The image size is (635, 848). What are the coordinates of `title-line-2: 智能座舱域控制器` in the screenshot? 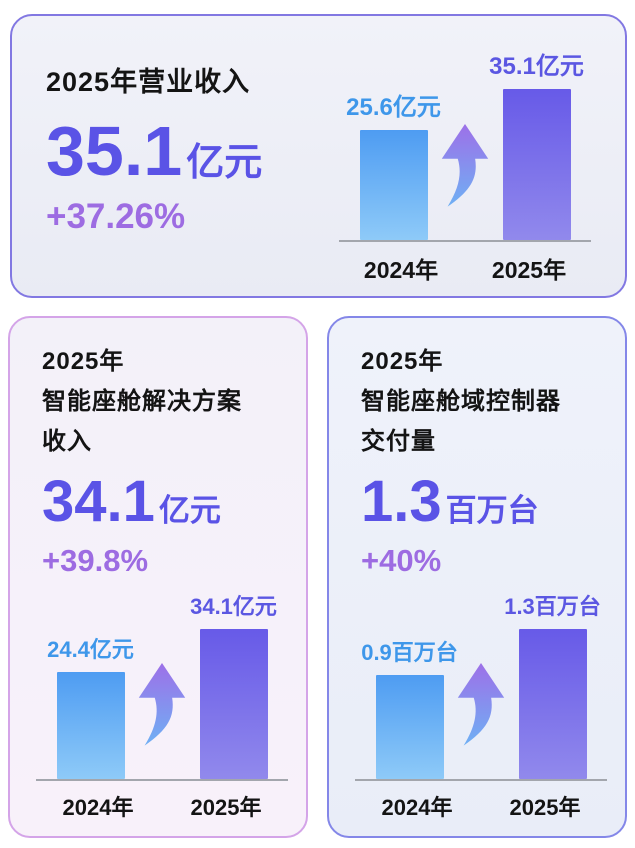 It's located at (461, 401).